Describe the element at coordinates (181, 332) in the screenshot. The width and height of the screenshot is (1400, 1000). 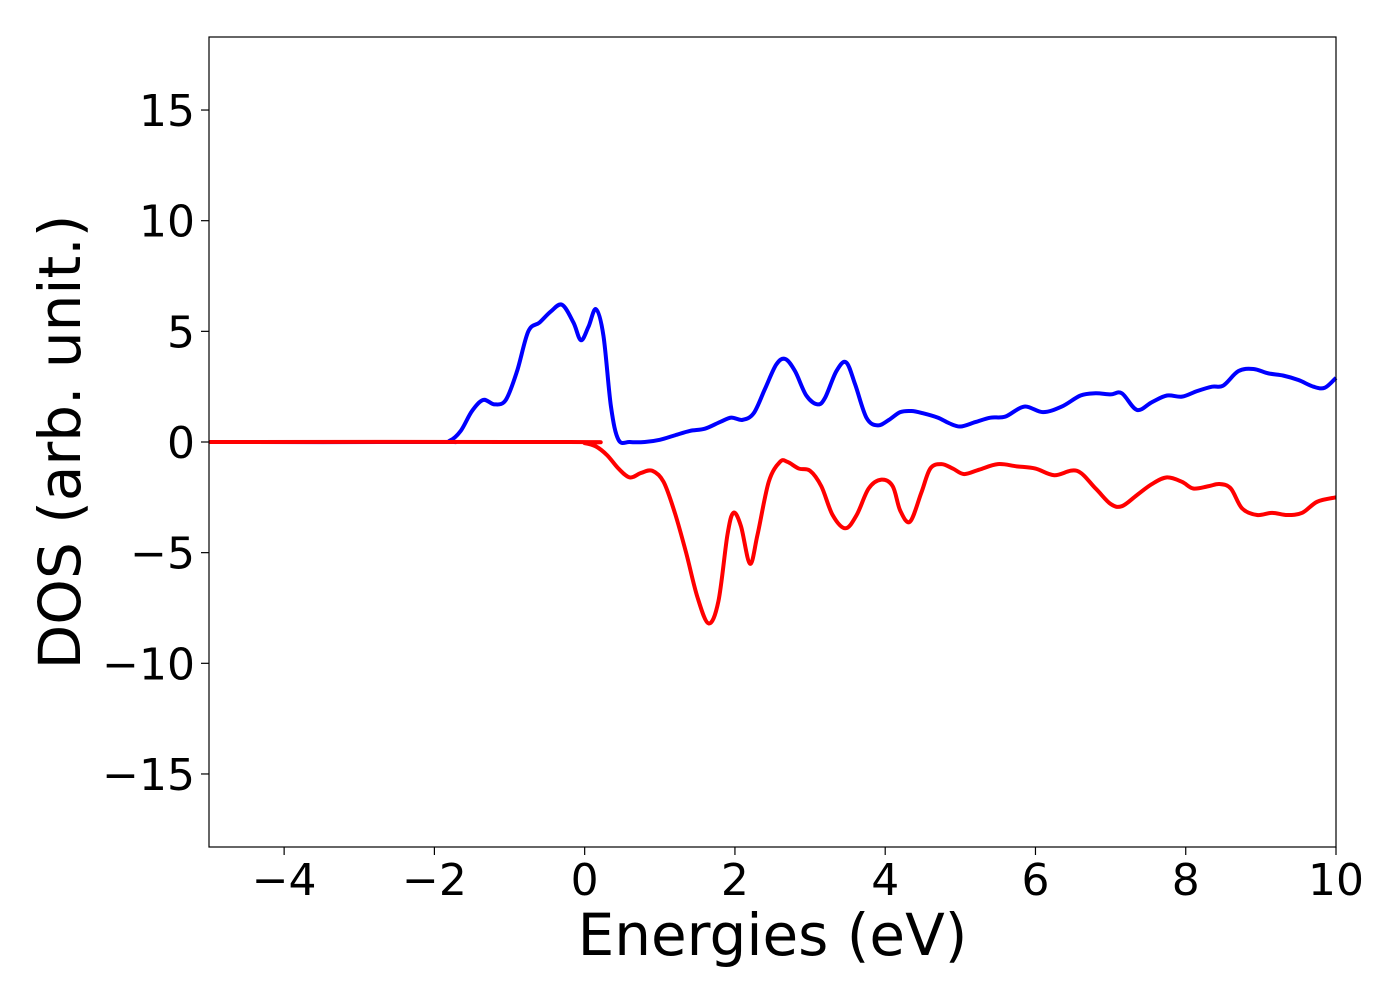
I see `y-tick-label: 5` at that location.